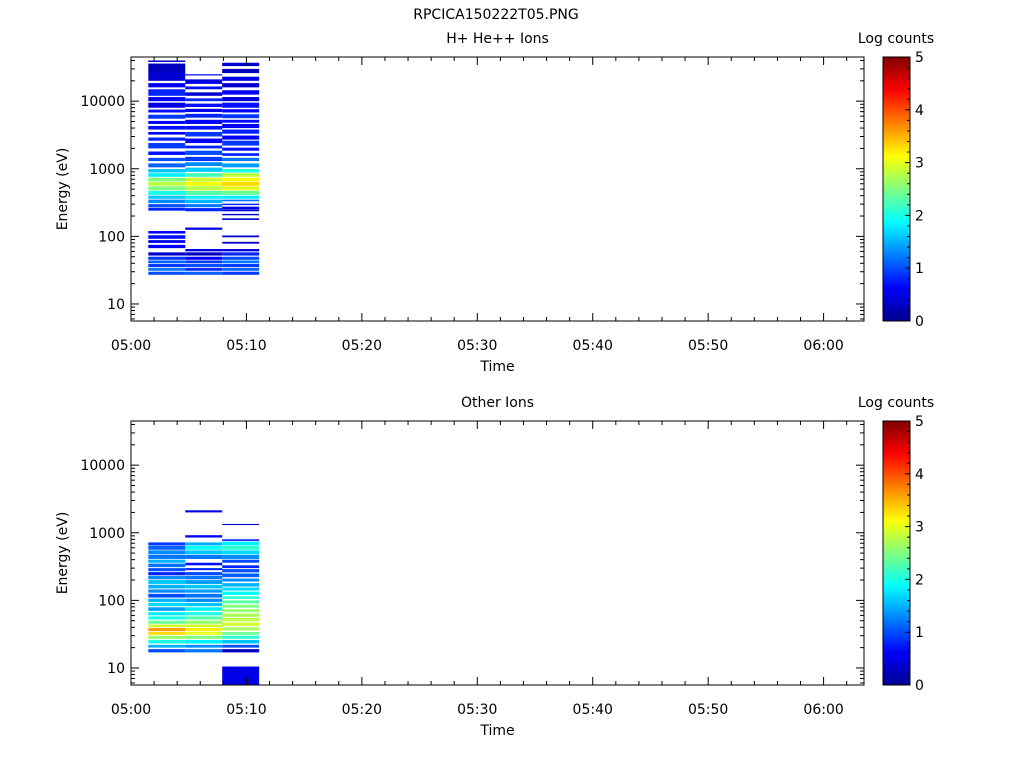 The width and height of the screenshot is (1024, 768). What do you see at coordinates (823, 346) in the screenshot?
I see `x-tick-label: 06:00` at bounding box center [823, 346].